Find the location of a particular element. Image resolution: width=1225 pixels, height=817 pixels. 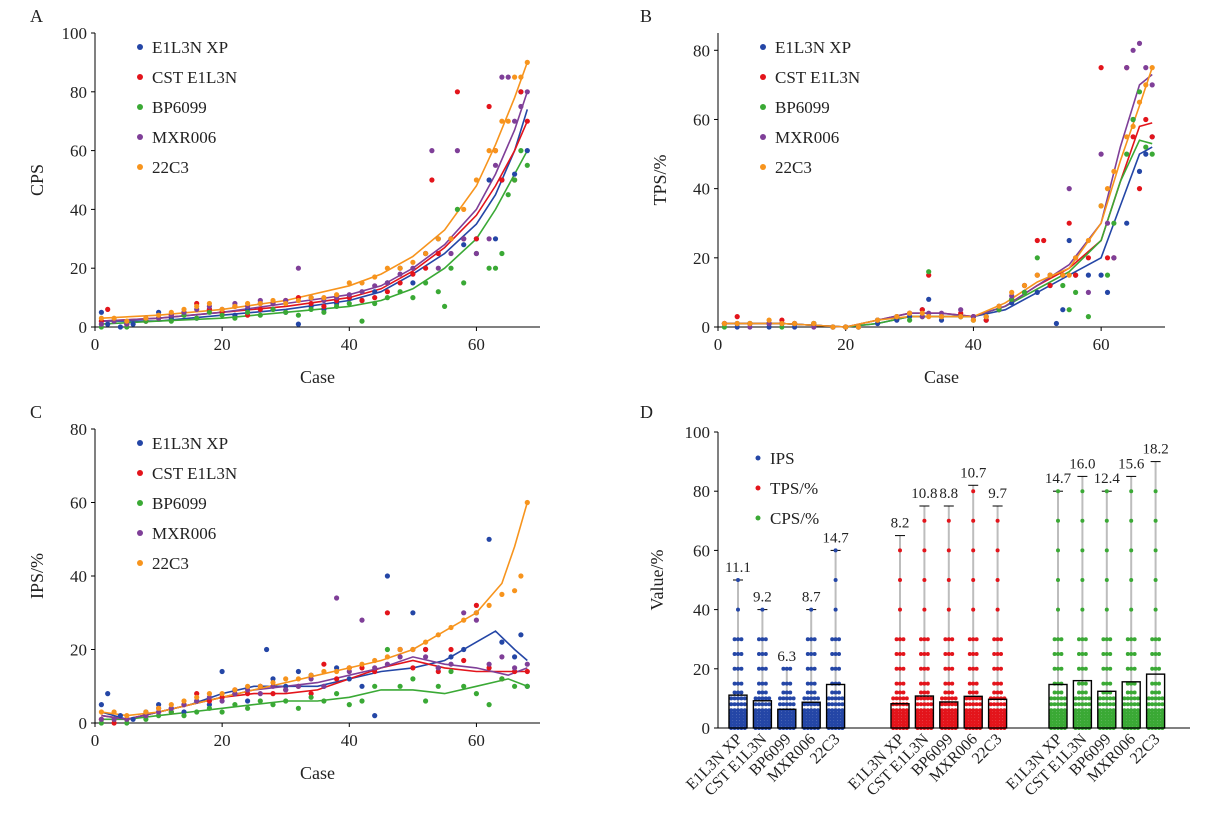

x-tick-label: 20 is located at coordinates (222, 344).